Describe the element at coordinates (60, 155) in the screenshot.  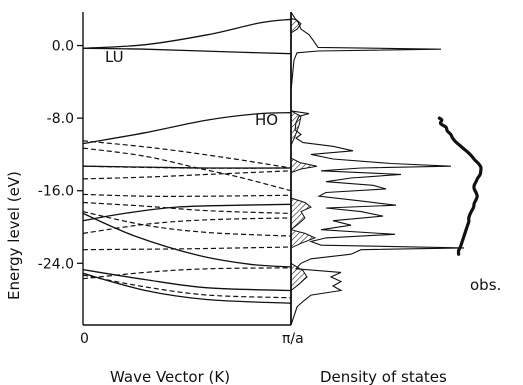
I see `energy-axis-ticks: 0.0 -8.0 -16.0 -24.0` at that location.